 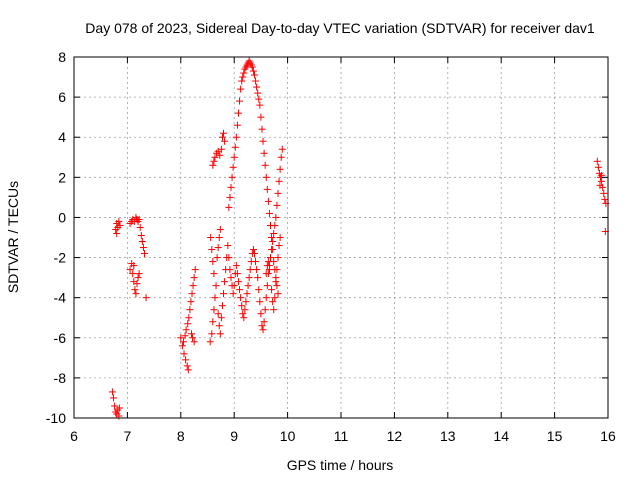 What do you see at coordinates (340, 465) in the screenshot?
I see `x-axis-label: GPS time / hours` at bounding box center [340, 465].